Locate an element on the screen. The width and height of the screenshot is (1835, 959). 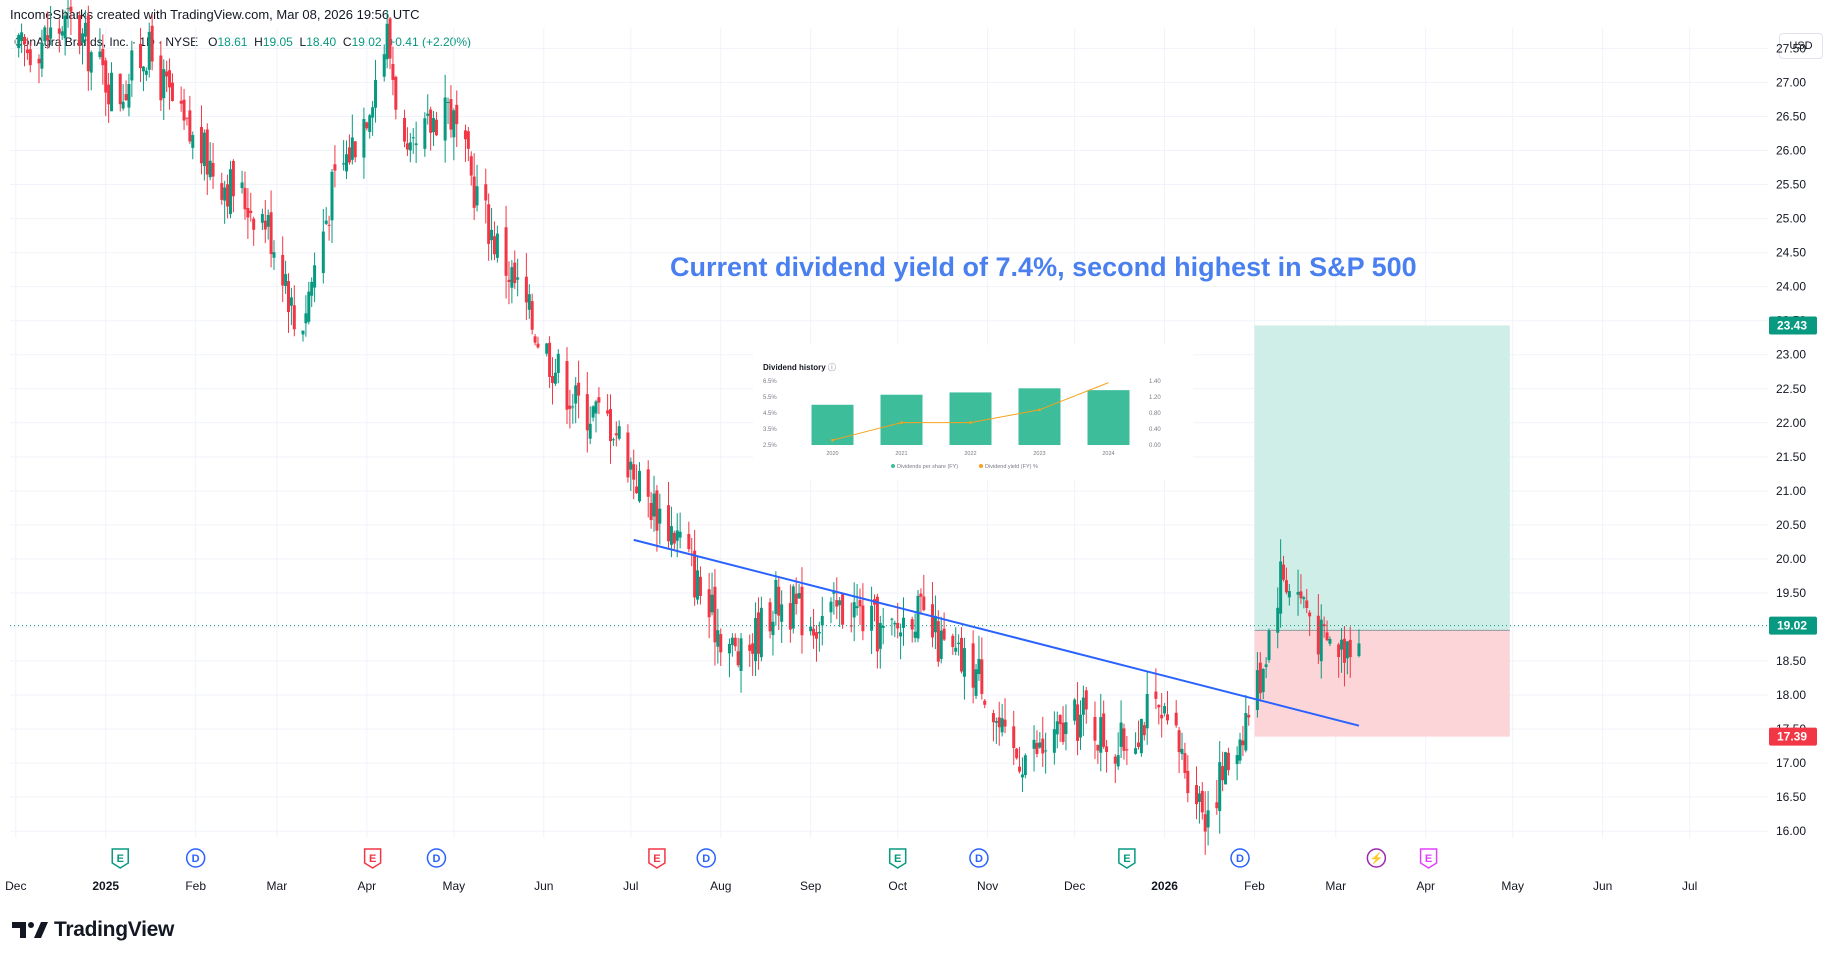
target-zone is located at coordinates (1382, 478).